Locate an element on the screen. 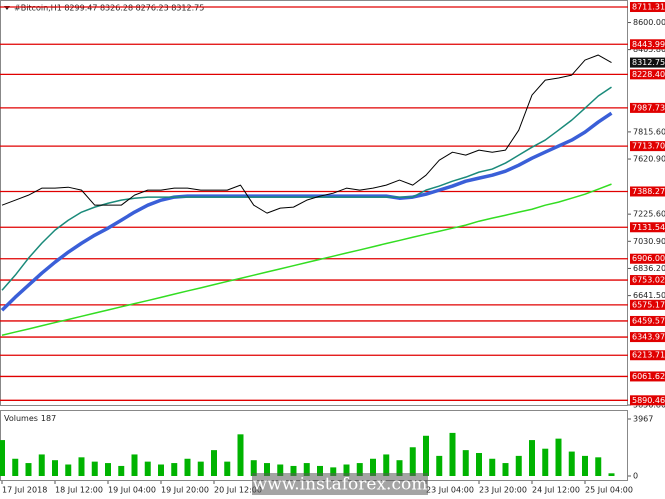  level-label: 6061.62 is located at coordinates (648, 376).